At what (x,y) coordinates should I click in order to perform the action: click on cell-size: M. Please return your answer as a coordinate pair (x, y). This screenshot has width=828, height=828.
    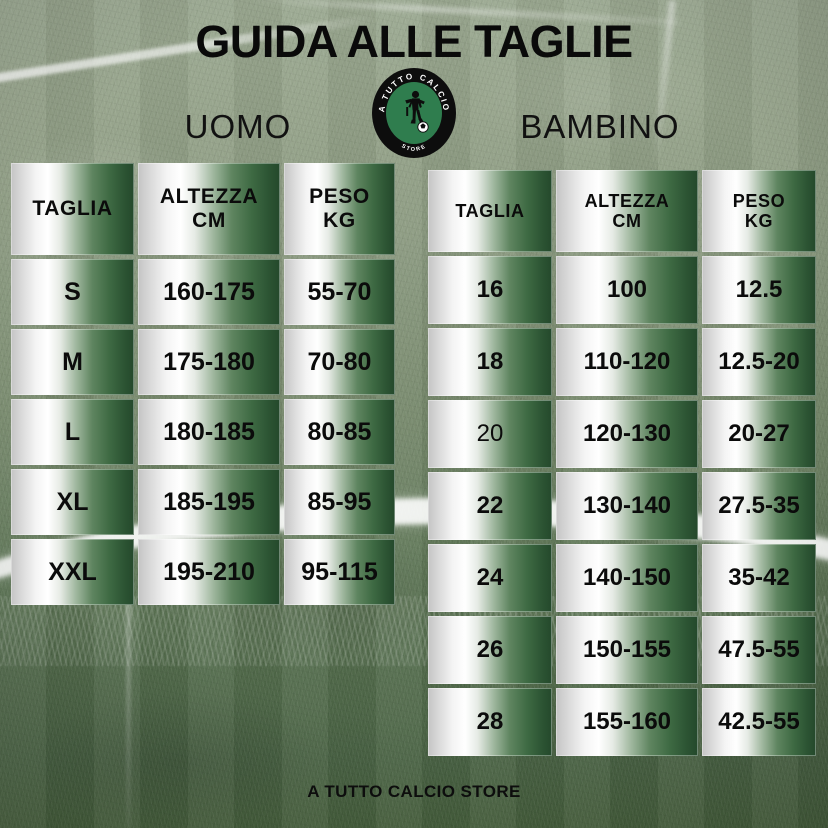
    Looking at the image, I should click on (72, 362).